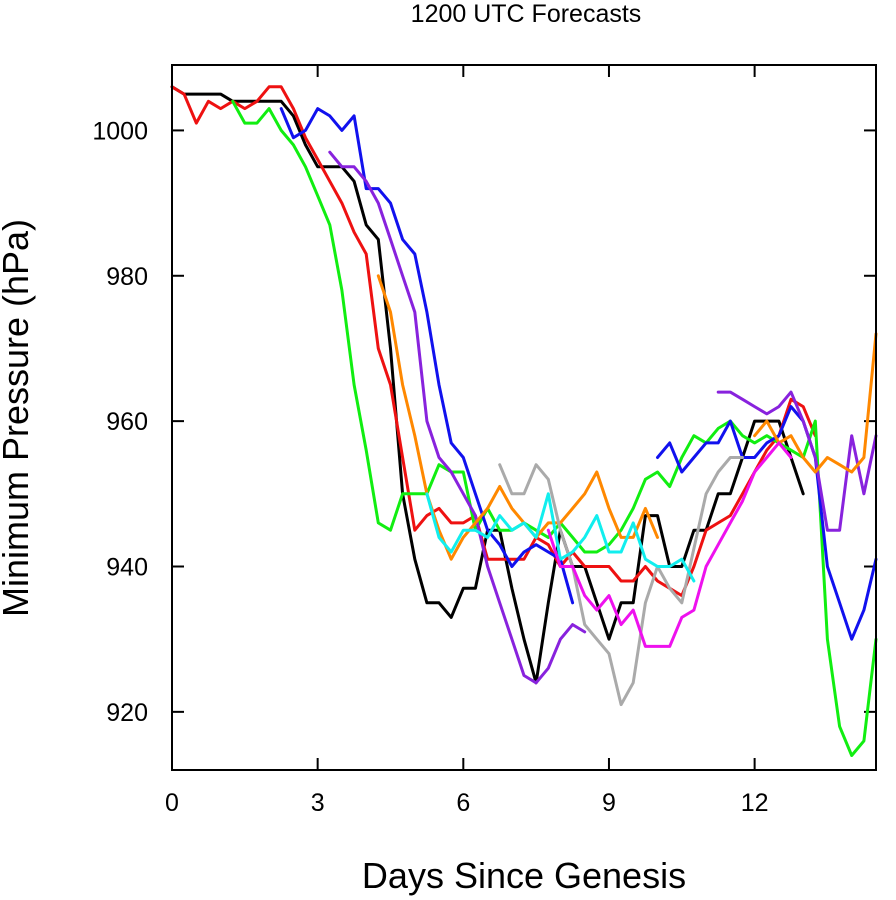  I want to click on x-tick-label: 12, so click(755, 803).